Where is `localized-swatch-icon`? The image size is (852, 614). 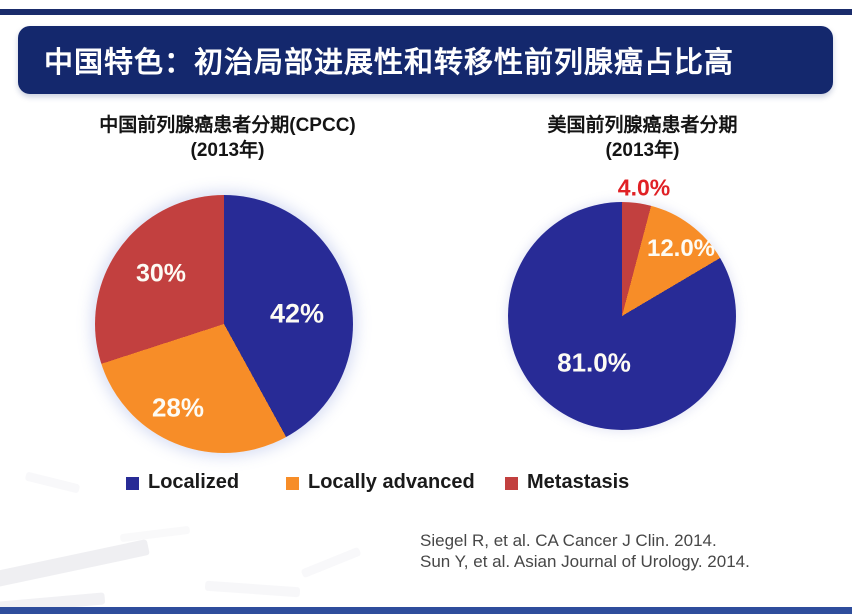 localized-swatch-icon is located at coordinates (132, 483).